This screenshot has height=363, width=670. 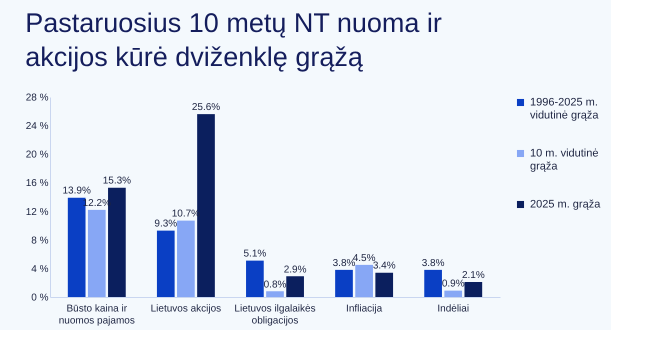 I want to click on legend-label: 2025 m. grąža, so click(x=566, y=204).